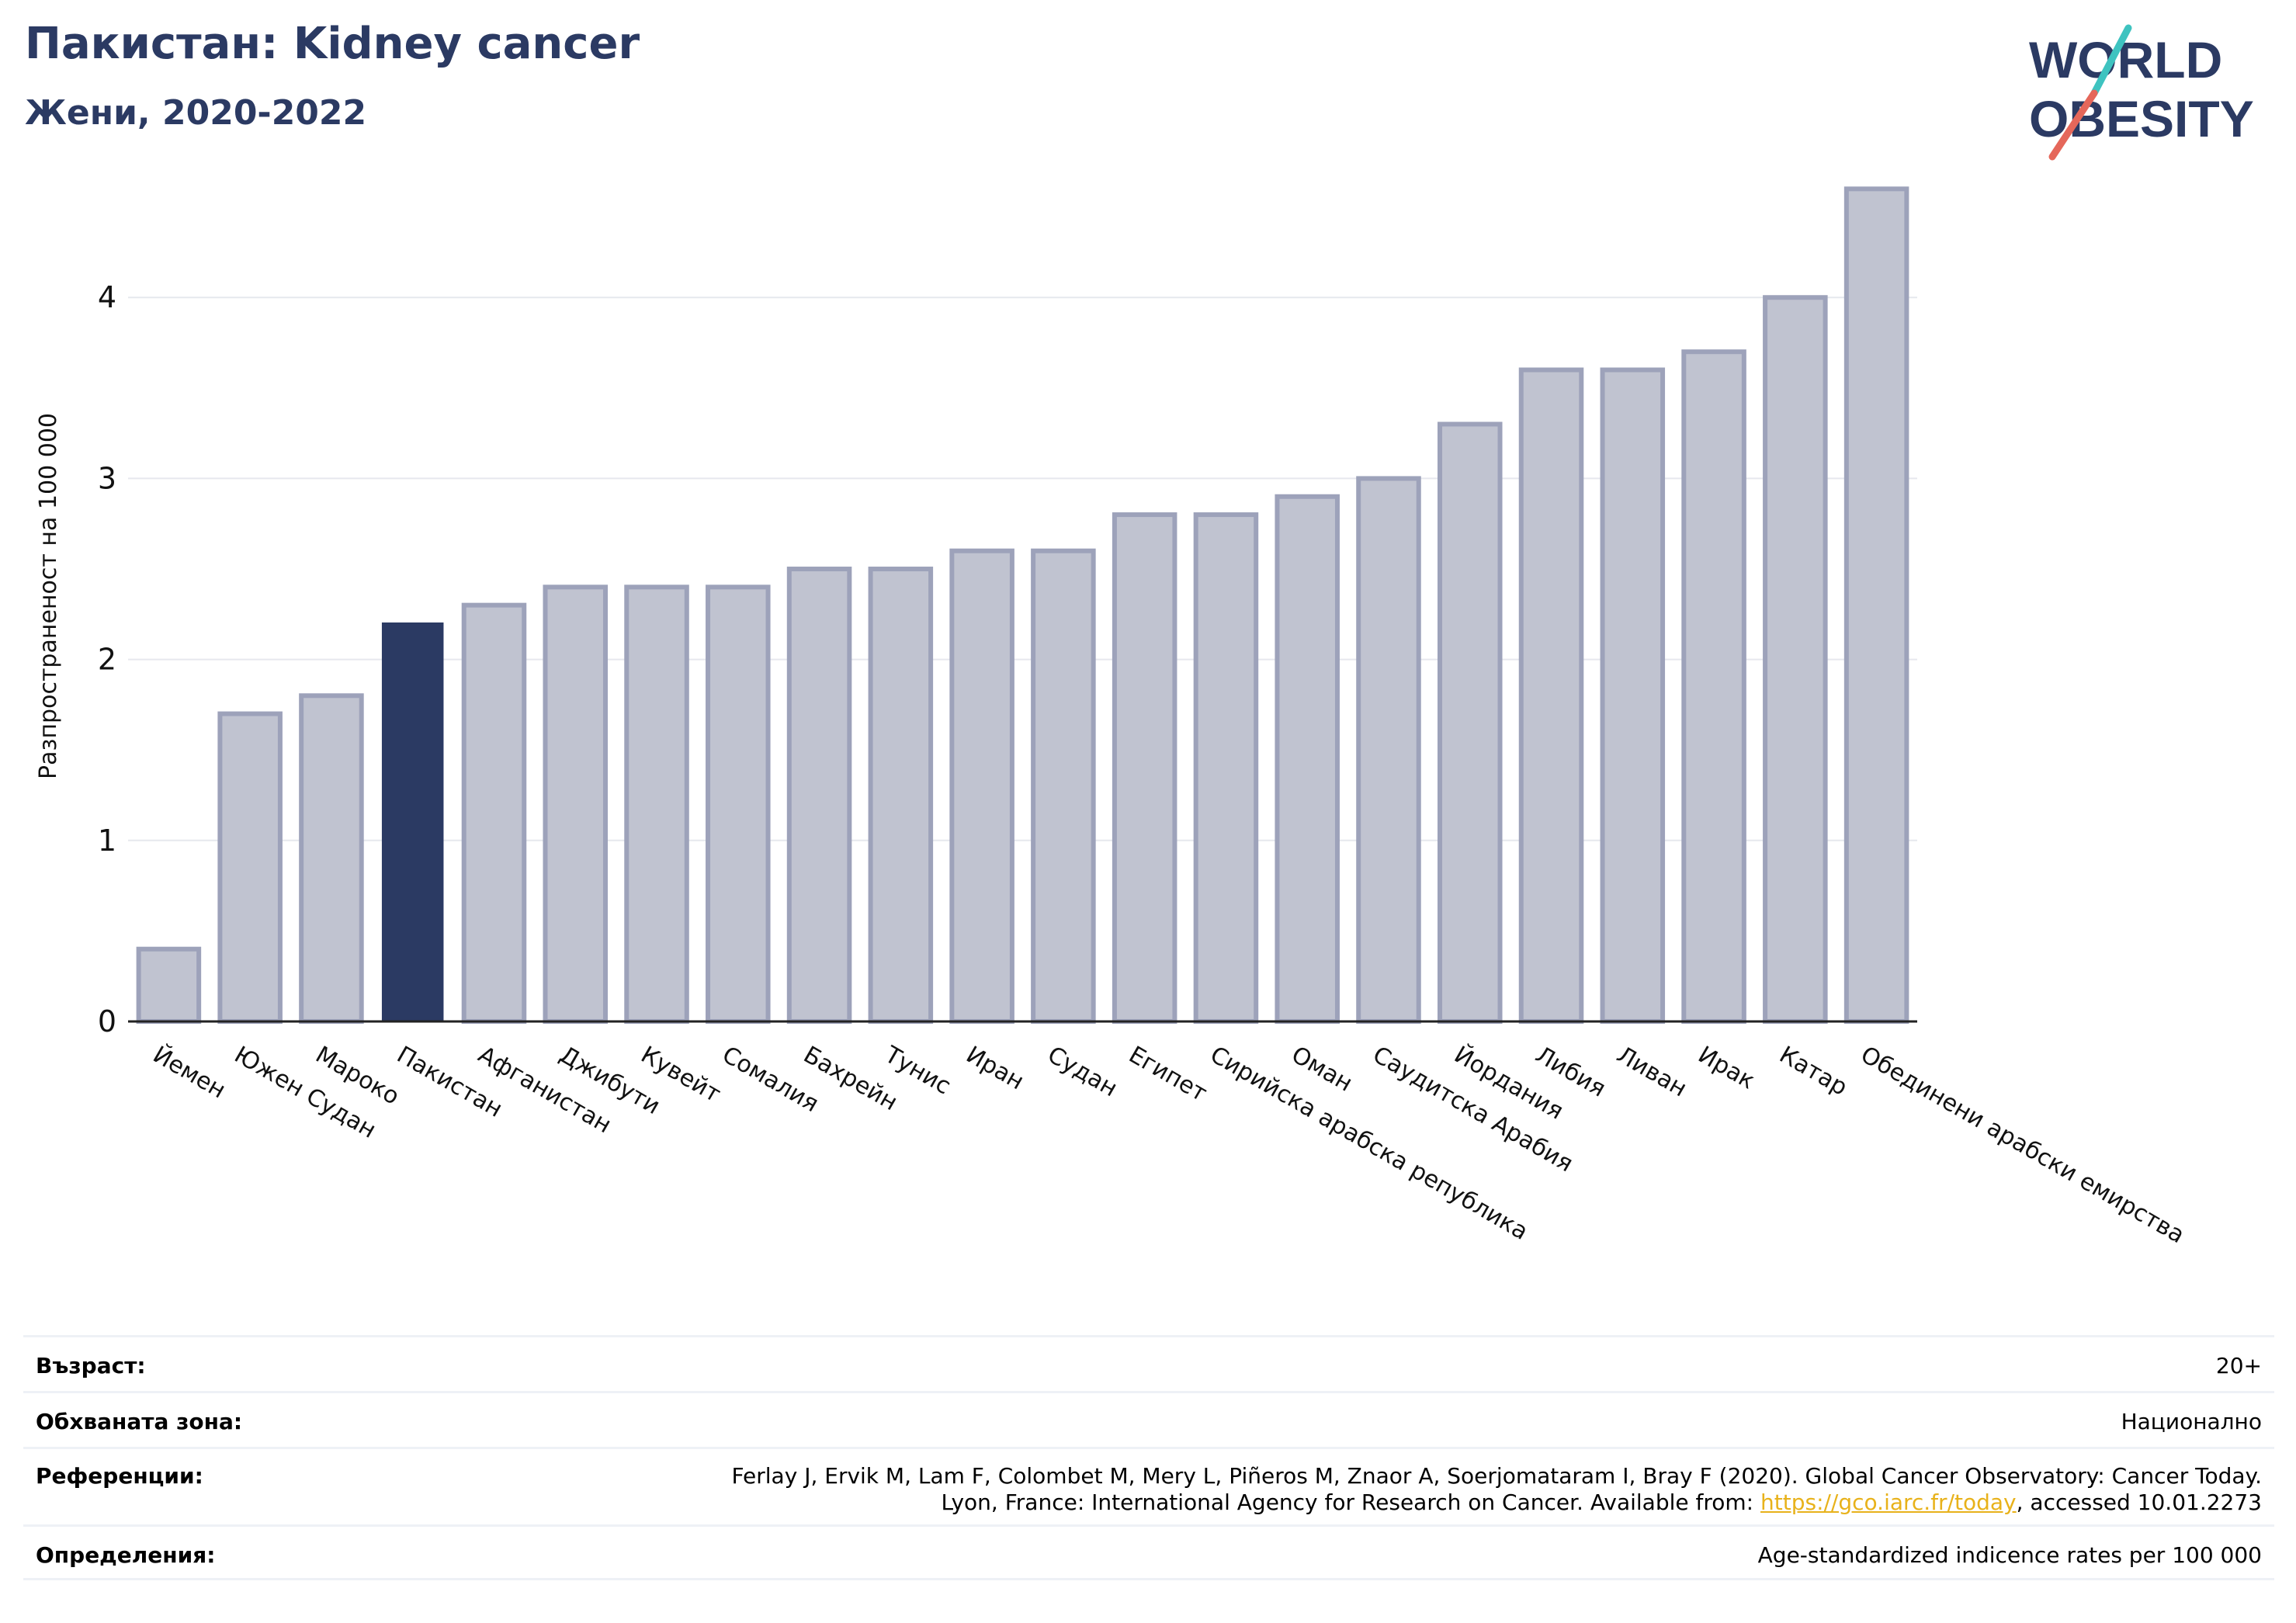 This screenshot has width=2296, height=1623. What do you see at coordinates (2022, 1145) in the screenshot?
I see `x-tick-label: Обединени арабски емирства` at bounding box center [2022, 1145].